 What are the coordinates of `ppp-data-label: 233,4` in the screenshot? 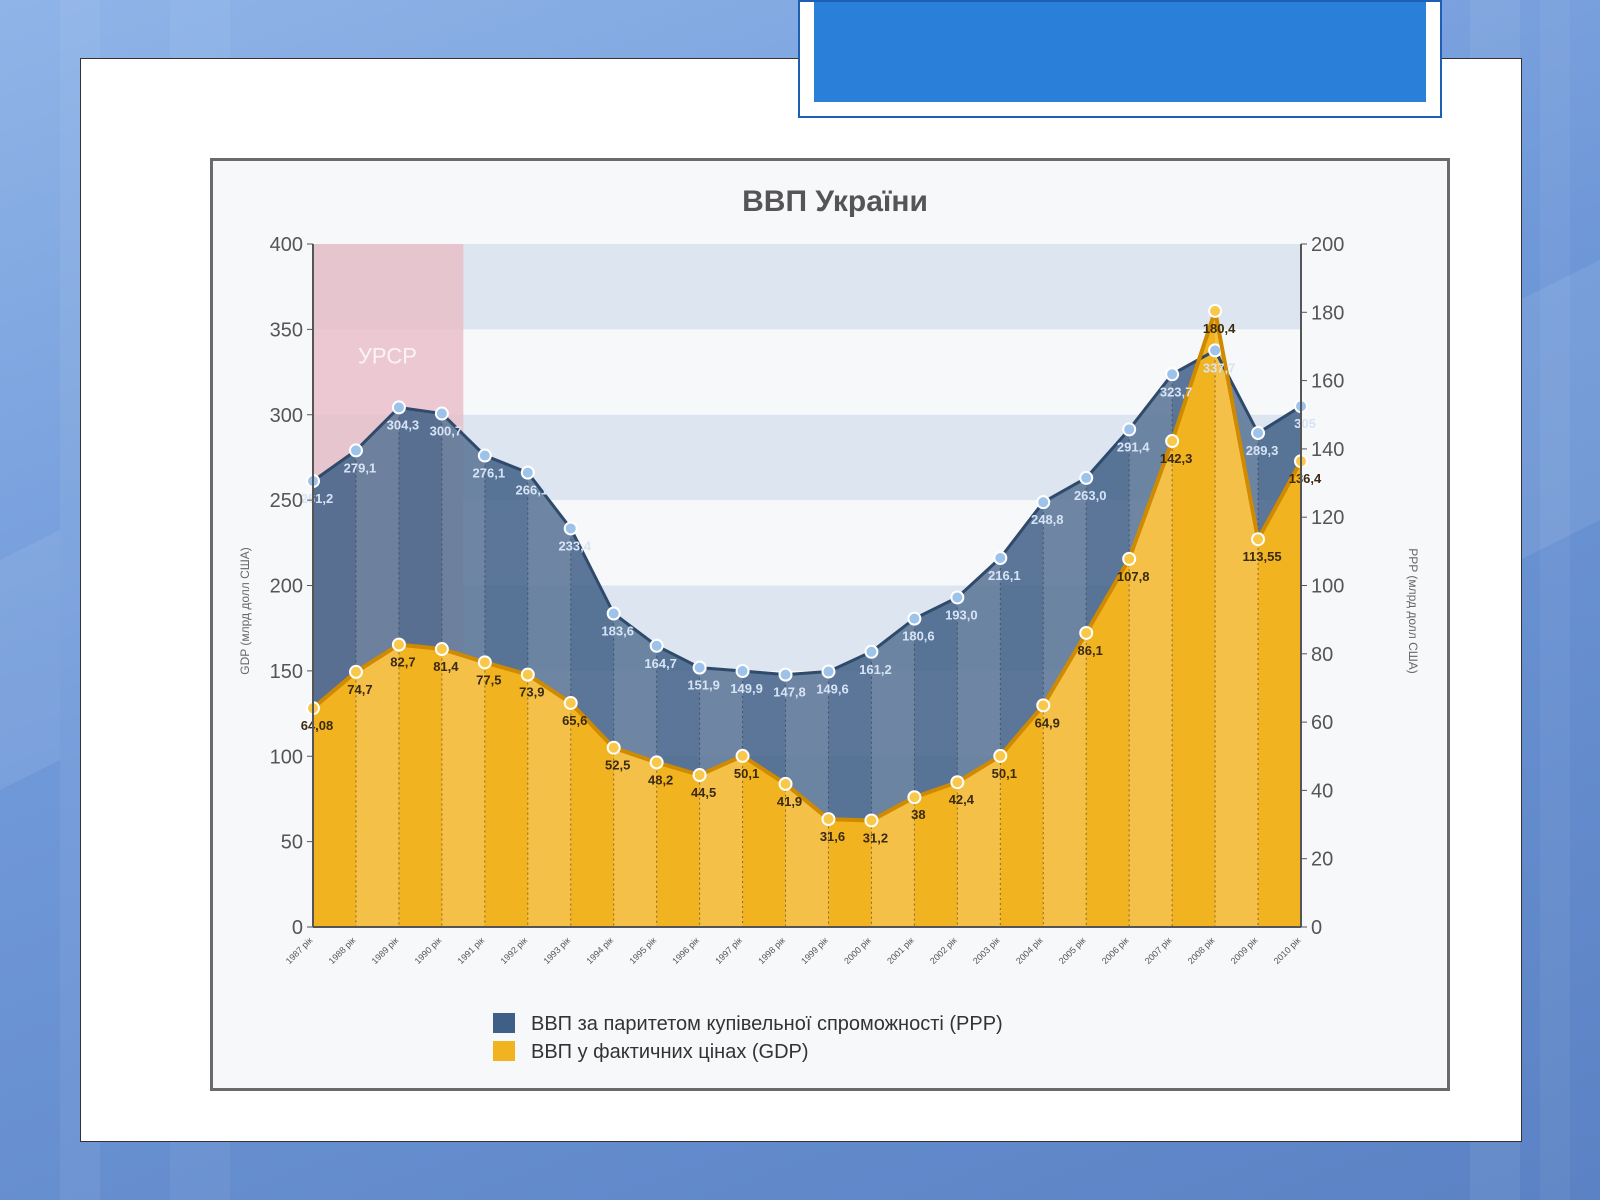 It's located at (574, 545).